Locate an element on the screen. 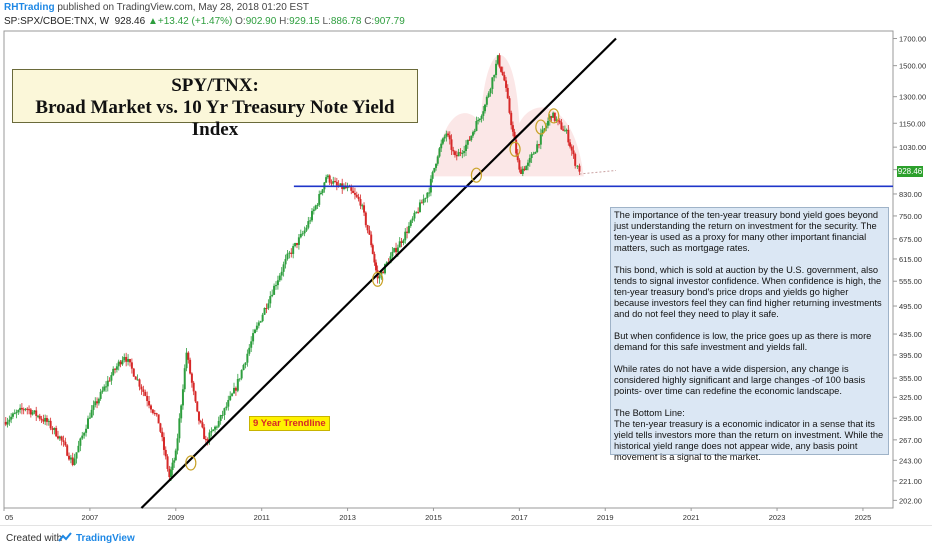 Image resolution: width=932 pixels, height=551 pixels. y-tick-label: 325.00 is located at coordinates (910, 397).